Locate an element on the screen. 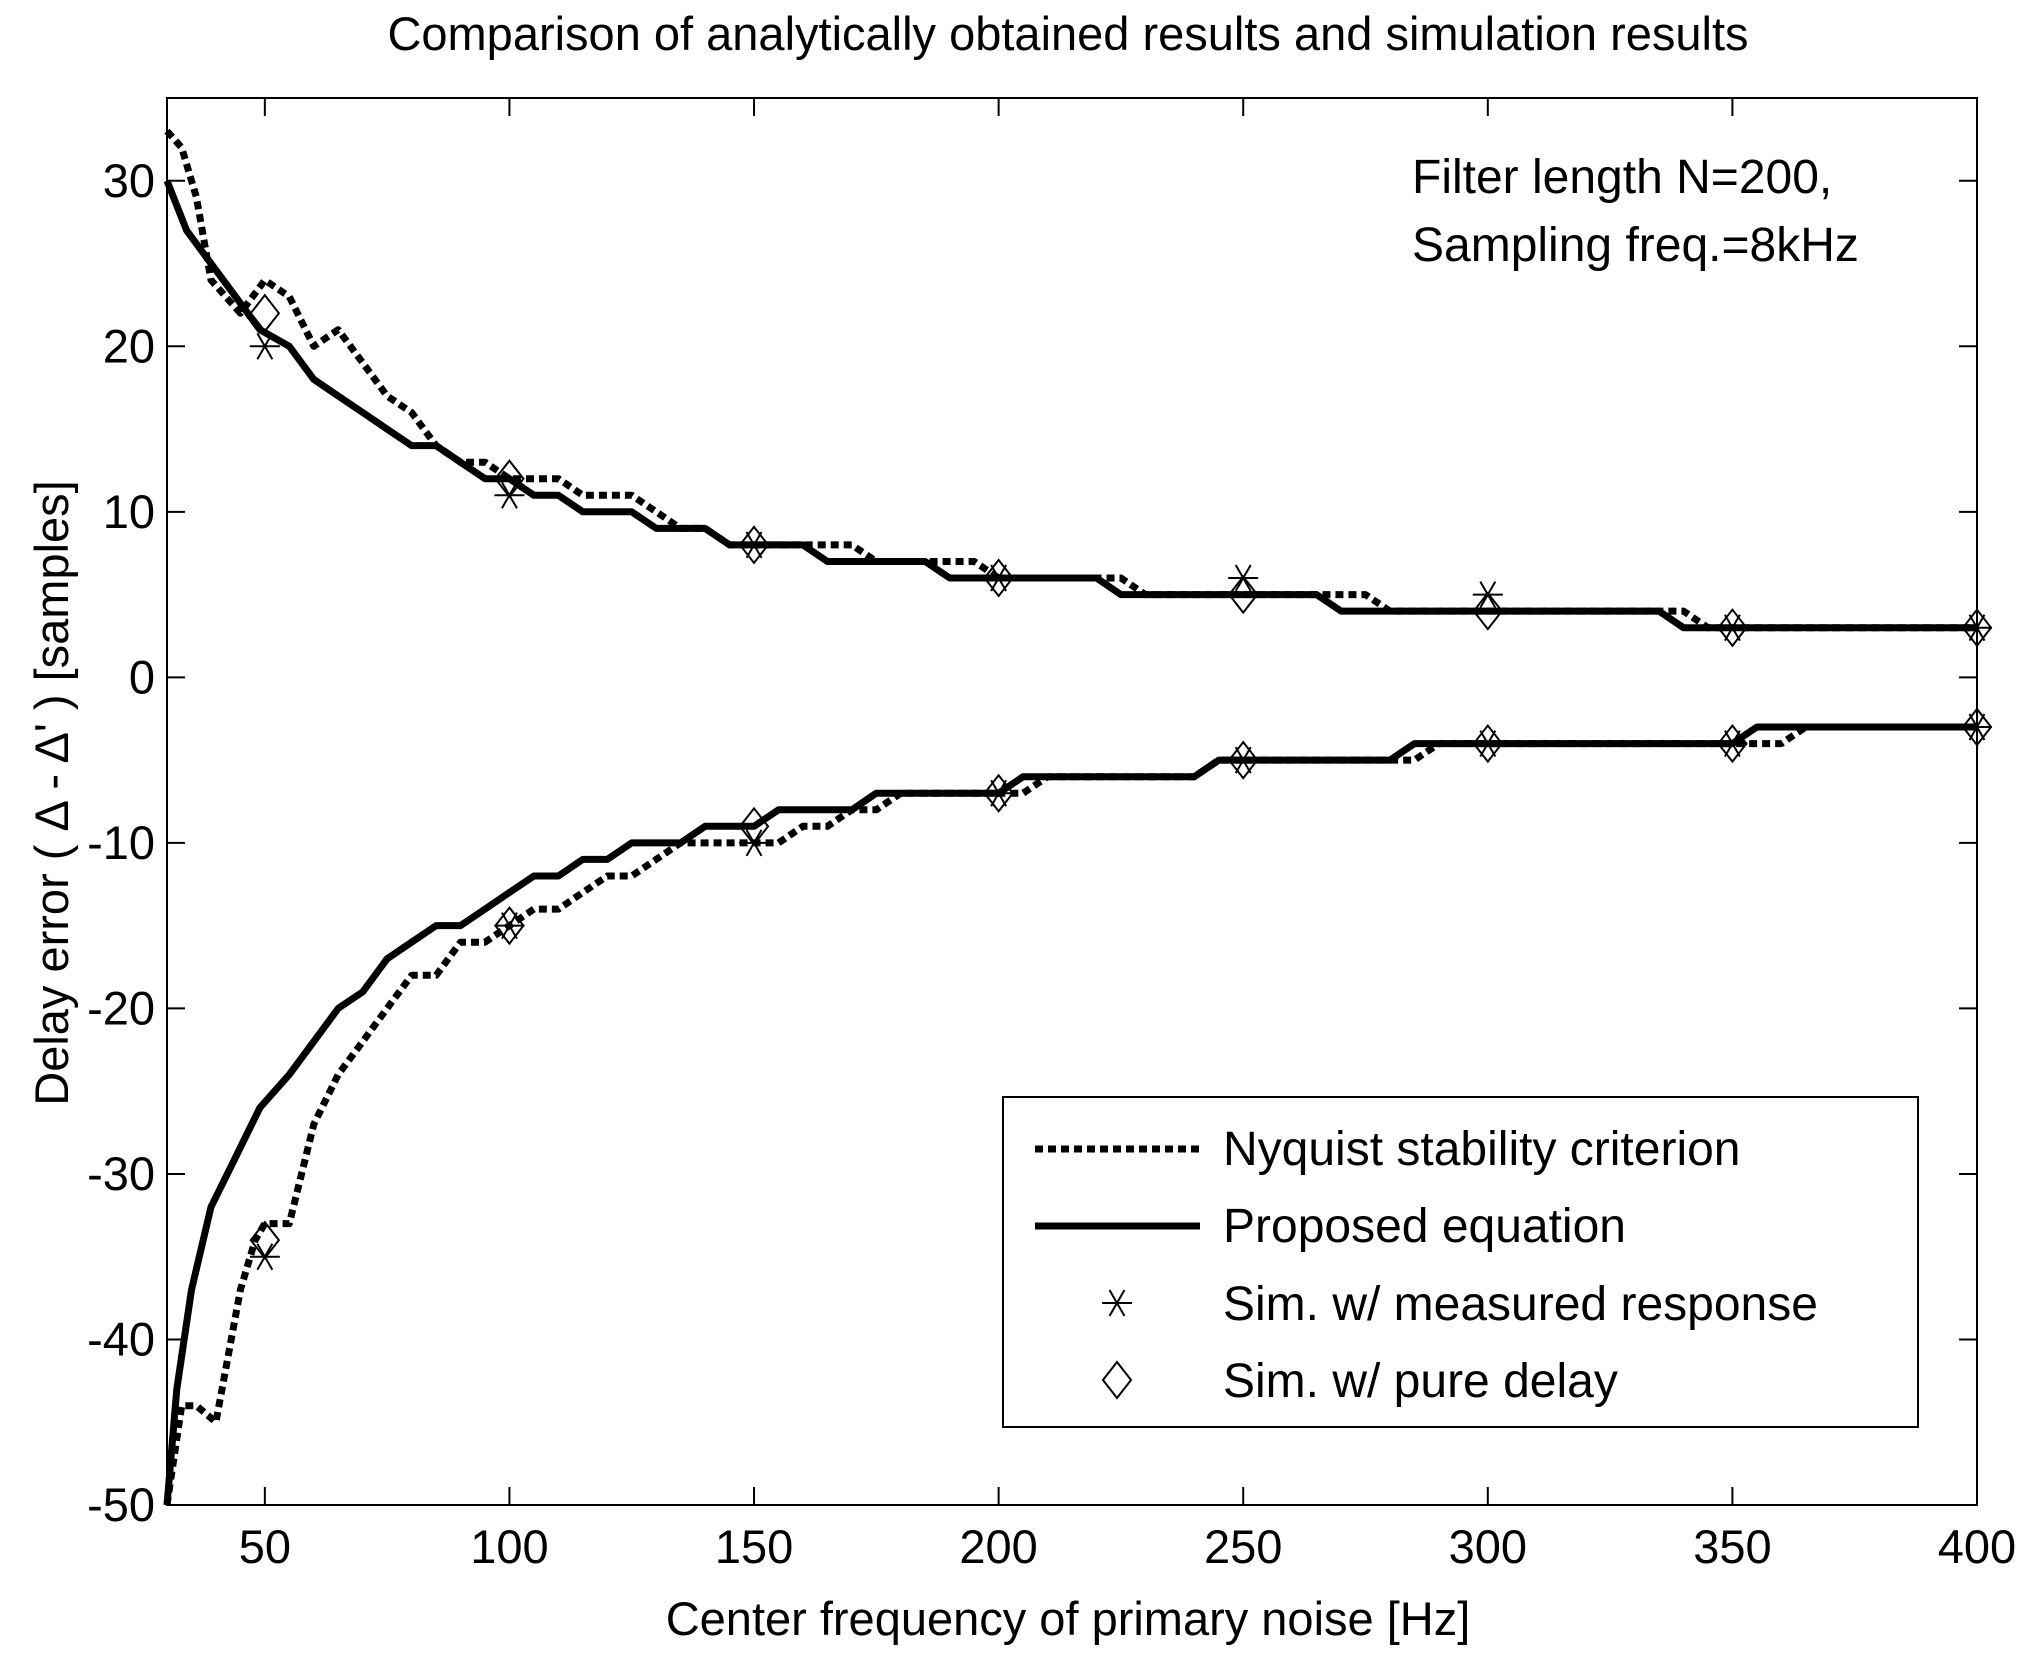 The height and width of the screenshot is (1659, 2030). y-tick-label: 20 is located at coordinates (129, 345).